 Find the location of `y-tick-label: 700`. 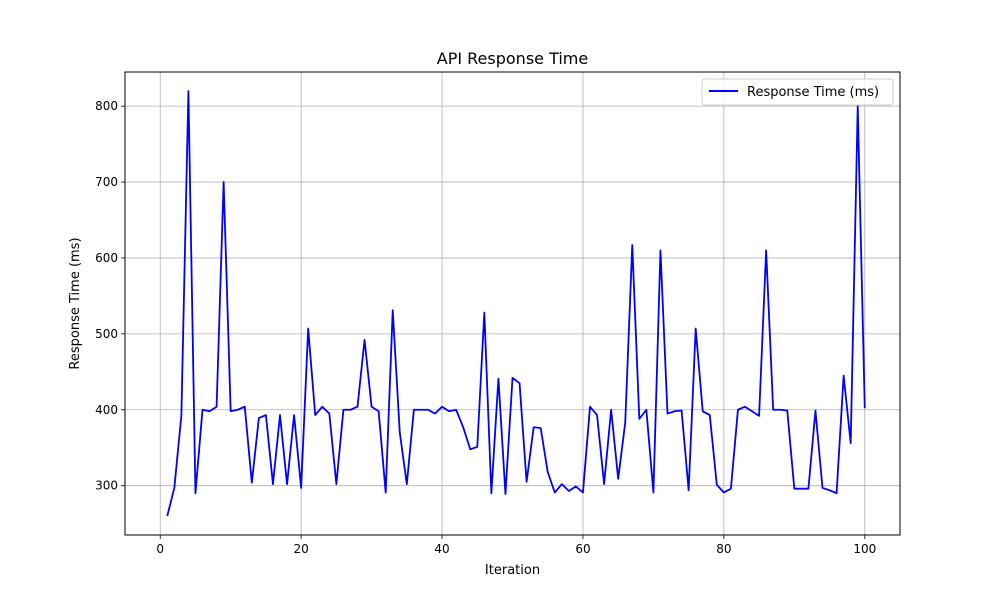

y-tick-label: 700 is located at coordinates (106, 182).